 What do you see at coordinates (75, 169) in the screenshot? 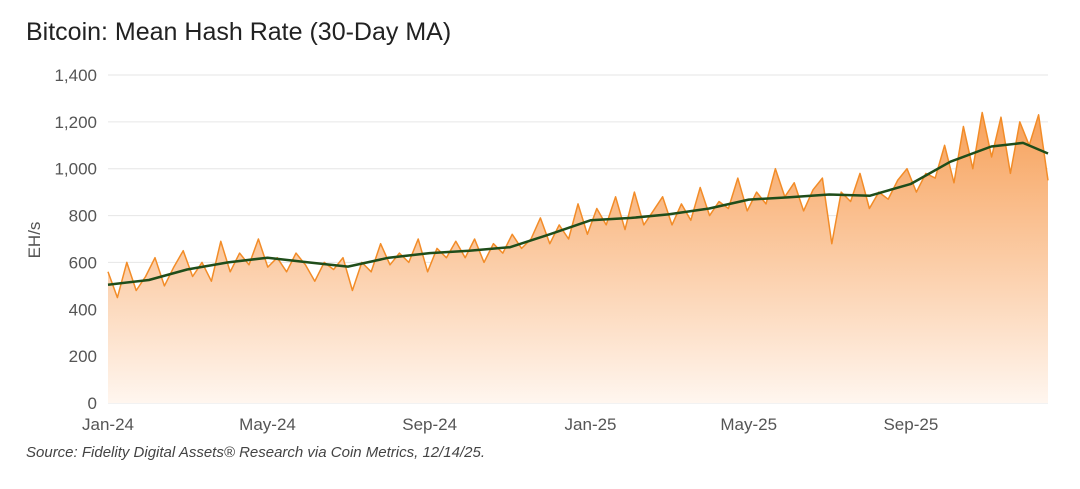
I see `y-tick-label: 1,000` at bounding box center [75, 169].